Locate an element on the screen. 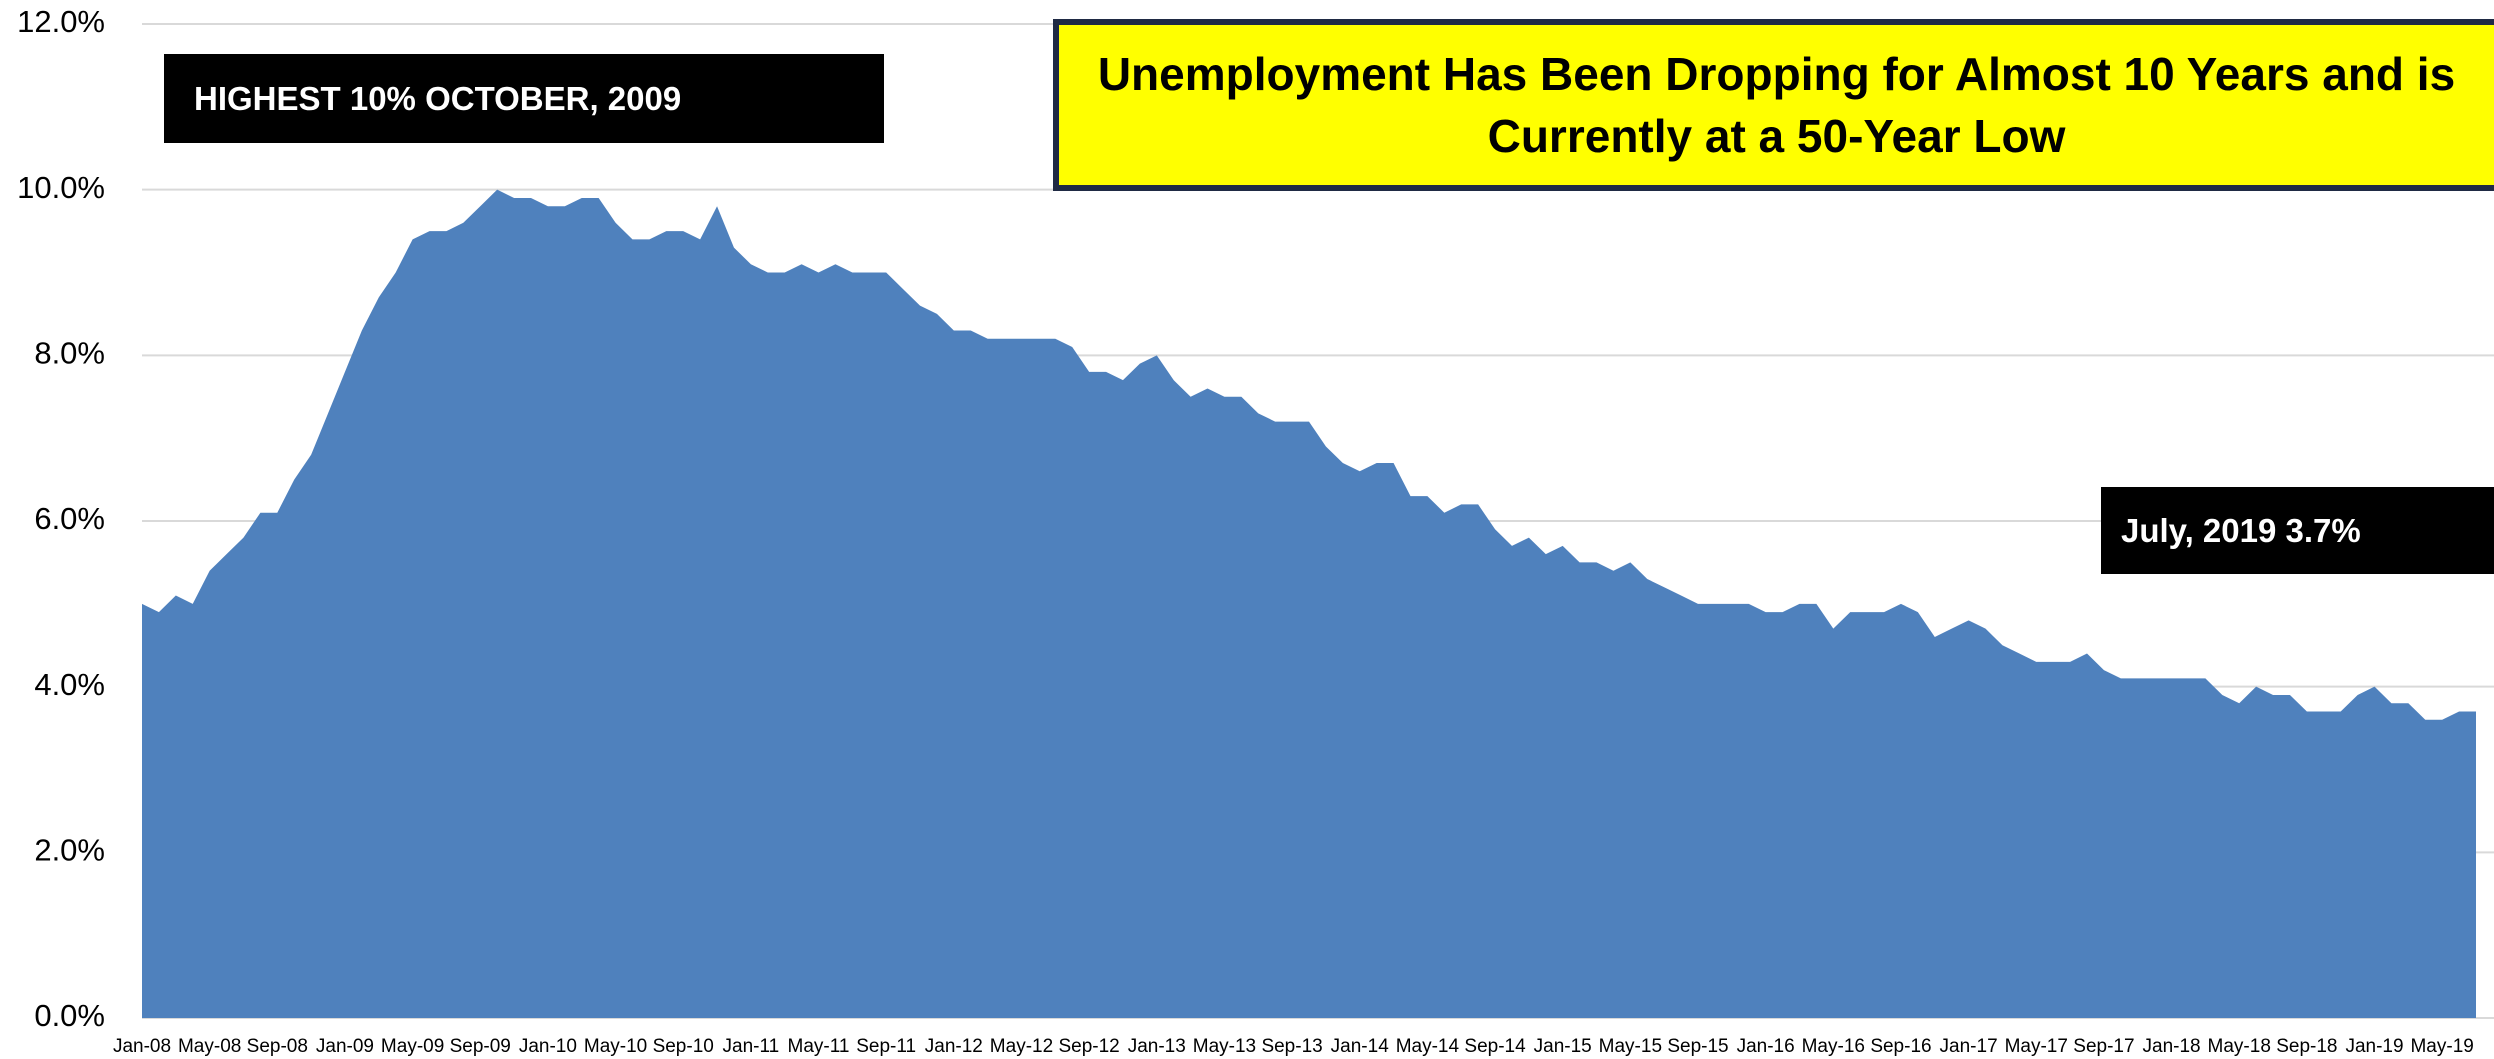 The height and width of the screenshot is (1059, 2494). x-tick-label: May-14 is located at coordinates (1428, 1046).